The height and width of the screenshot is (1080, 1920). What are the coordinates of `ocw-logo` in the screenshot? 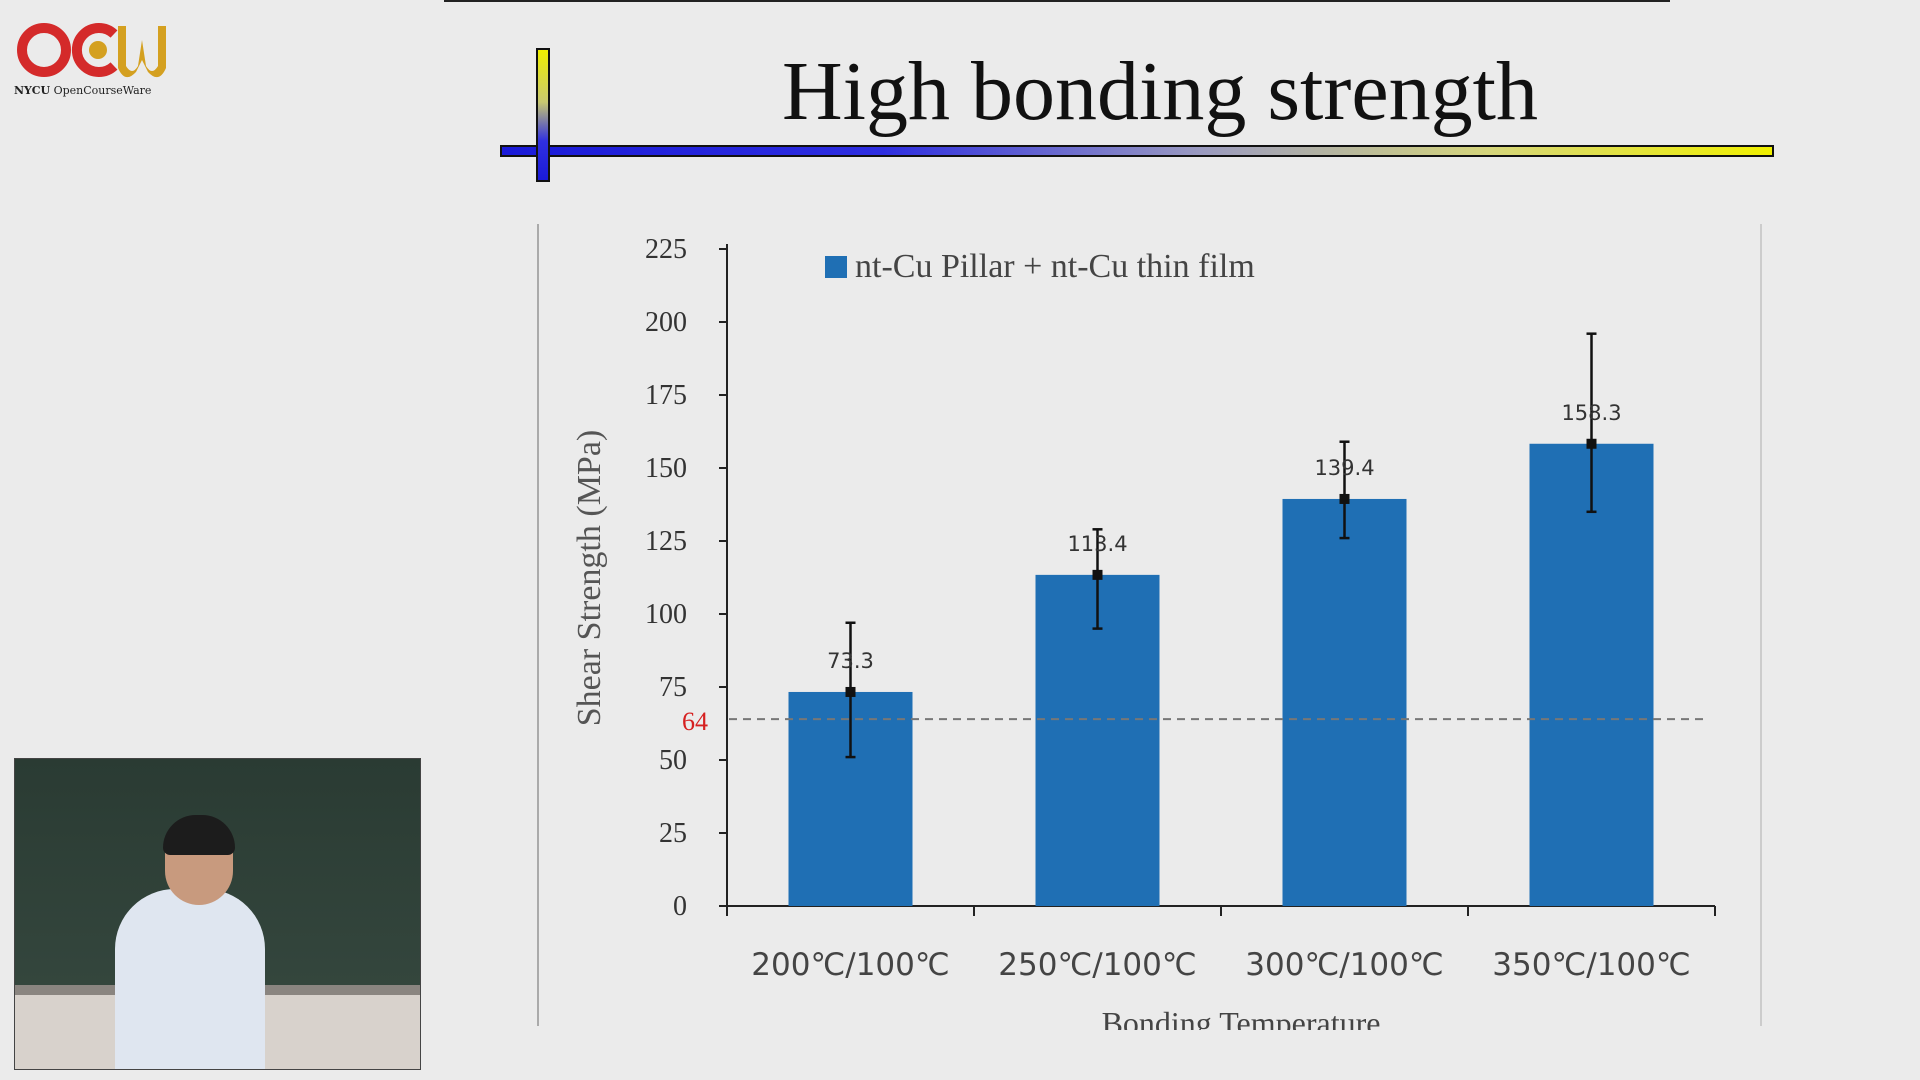 It's located at (91, 50).